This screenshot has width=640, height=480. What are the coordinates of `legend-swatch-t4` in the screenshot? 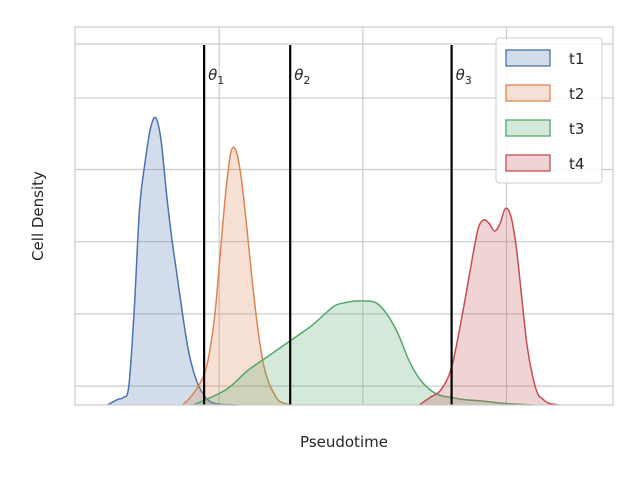 It's located at (528, 163).